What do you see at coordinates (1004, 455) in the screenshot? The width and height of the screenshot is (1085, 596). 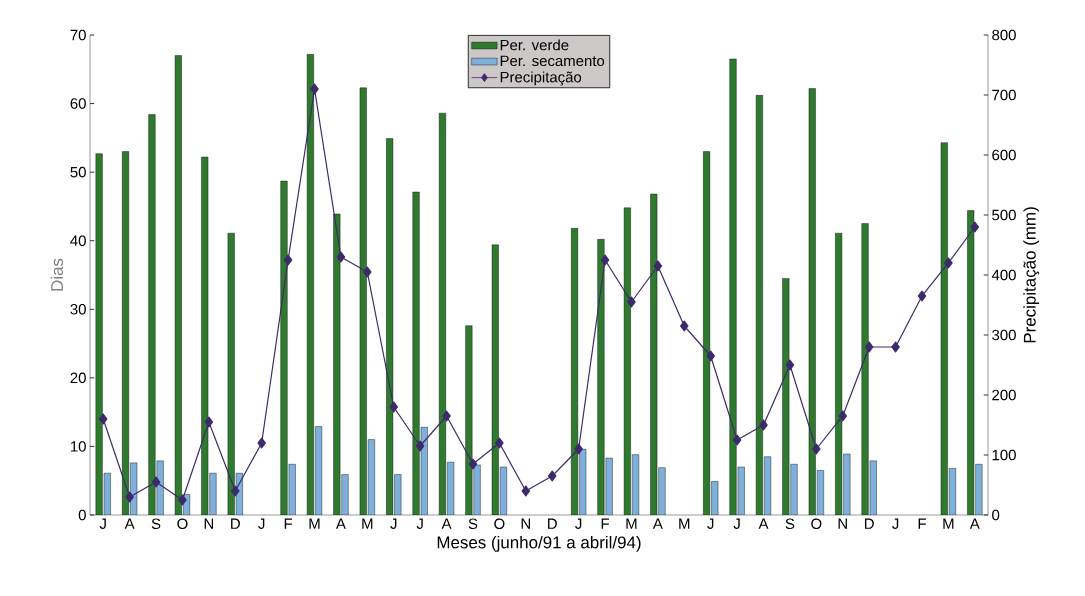 I see `y2-tick-label: 100` at bounding box center [1004, 455].